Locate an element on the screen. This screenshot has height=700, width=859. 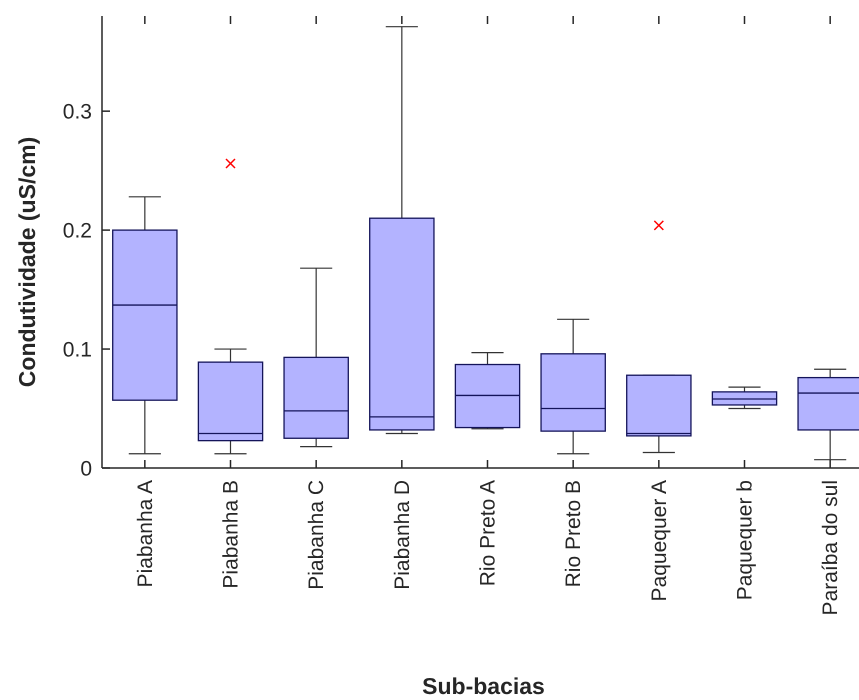
x-tick-label: Paquequer b is located at coordinates (745, 540).